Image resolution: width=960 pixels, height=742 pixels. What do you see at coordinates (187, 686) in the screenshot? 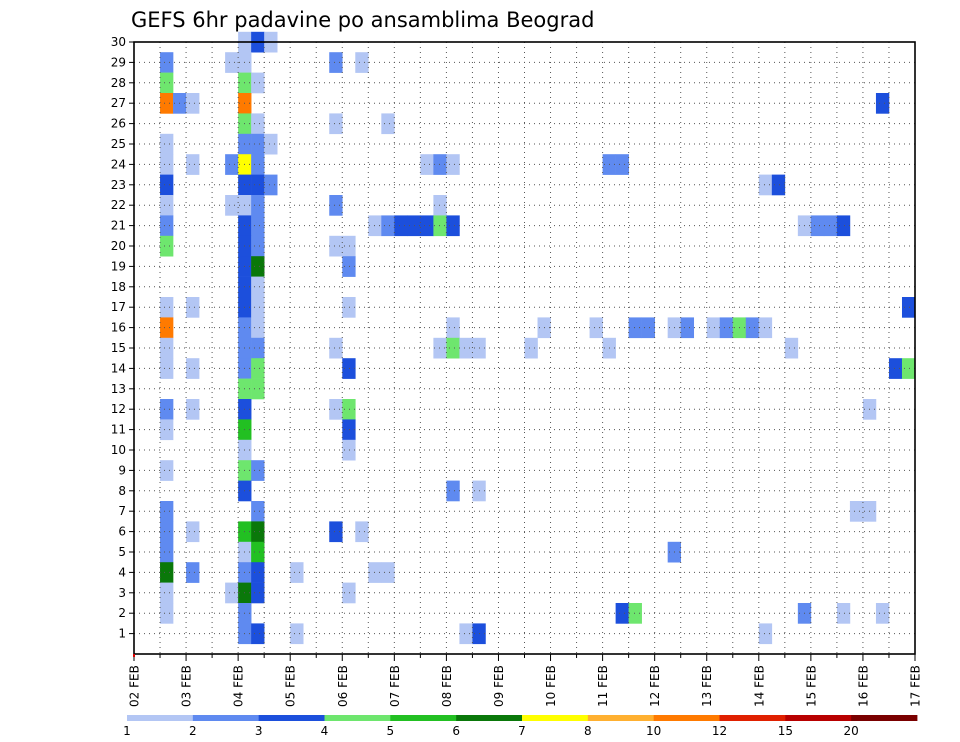
I see `x-tick-label: 03 FEB` at bounding box center [187, 686].